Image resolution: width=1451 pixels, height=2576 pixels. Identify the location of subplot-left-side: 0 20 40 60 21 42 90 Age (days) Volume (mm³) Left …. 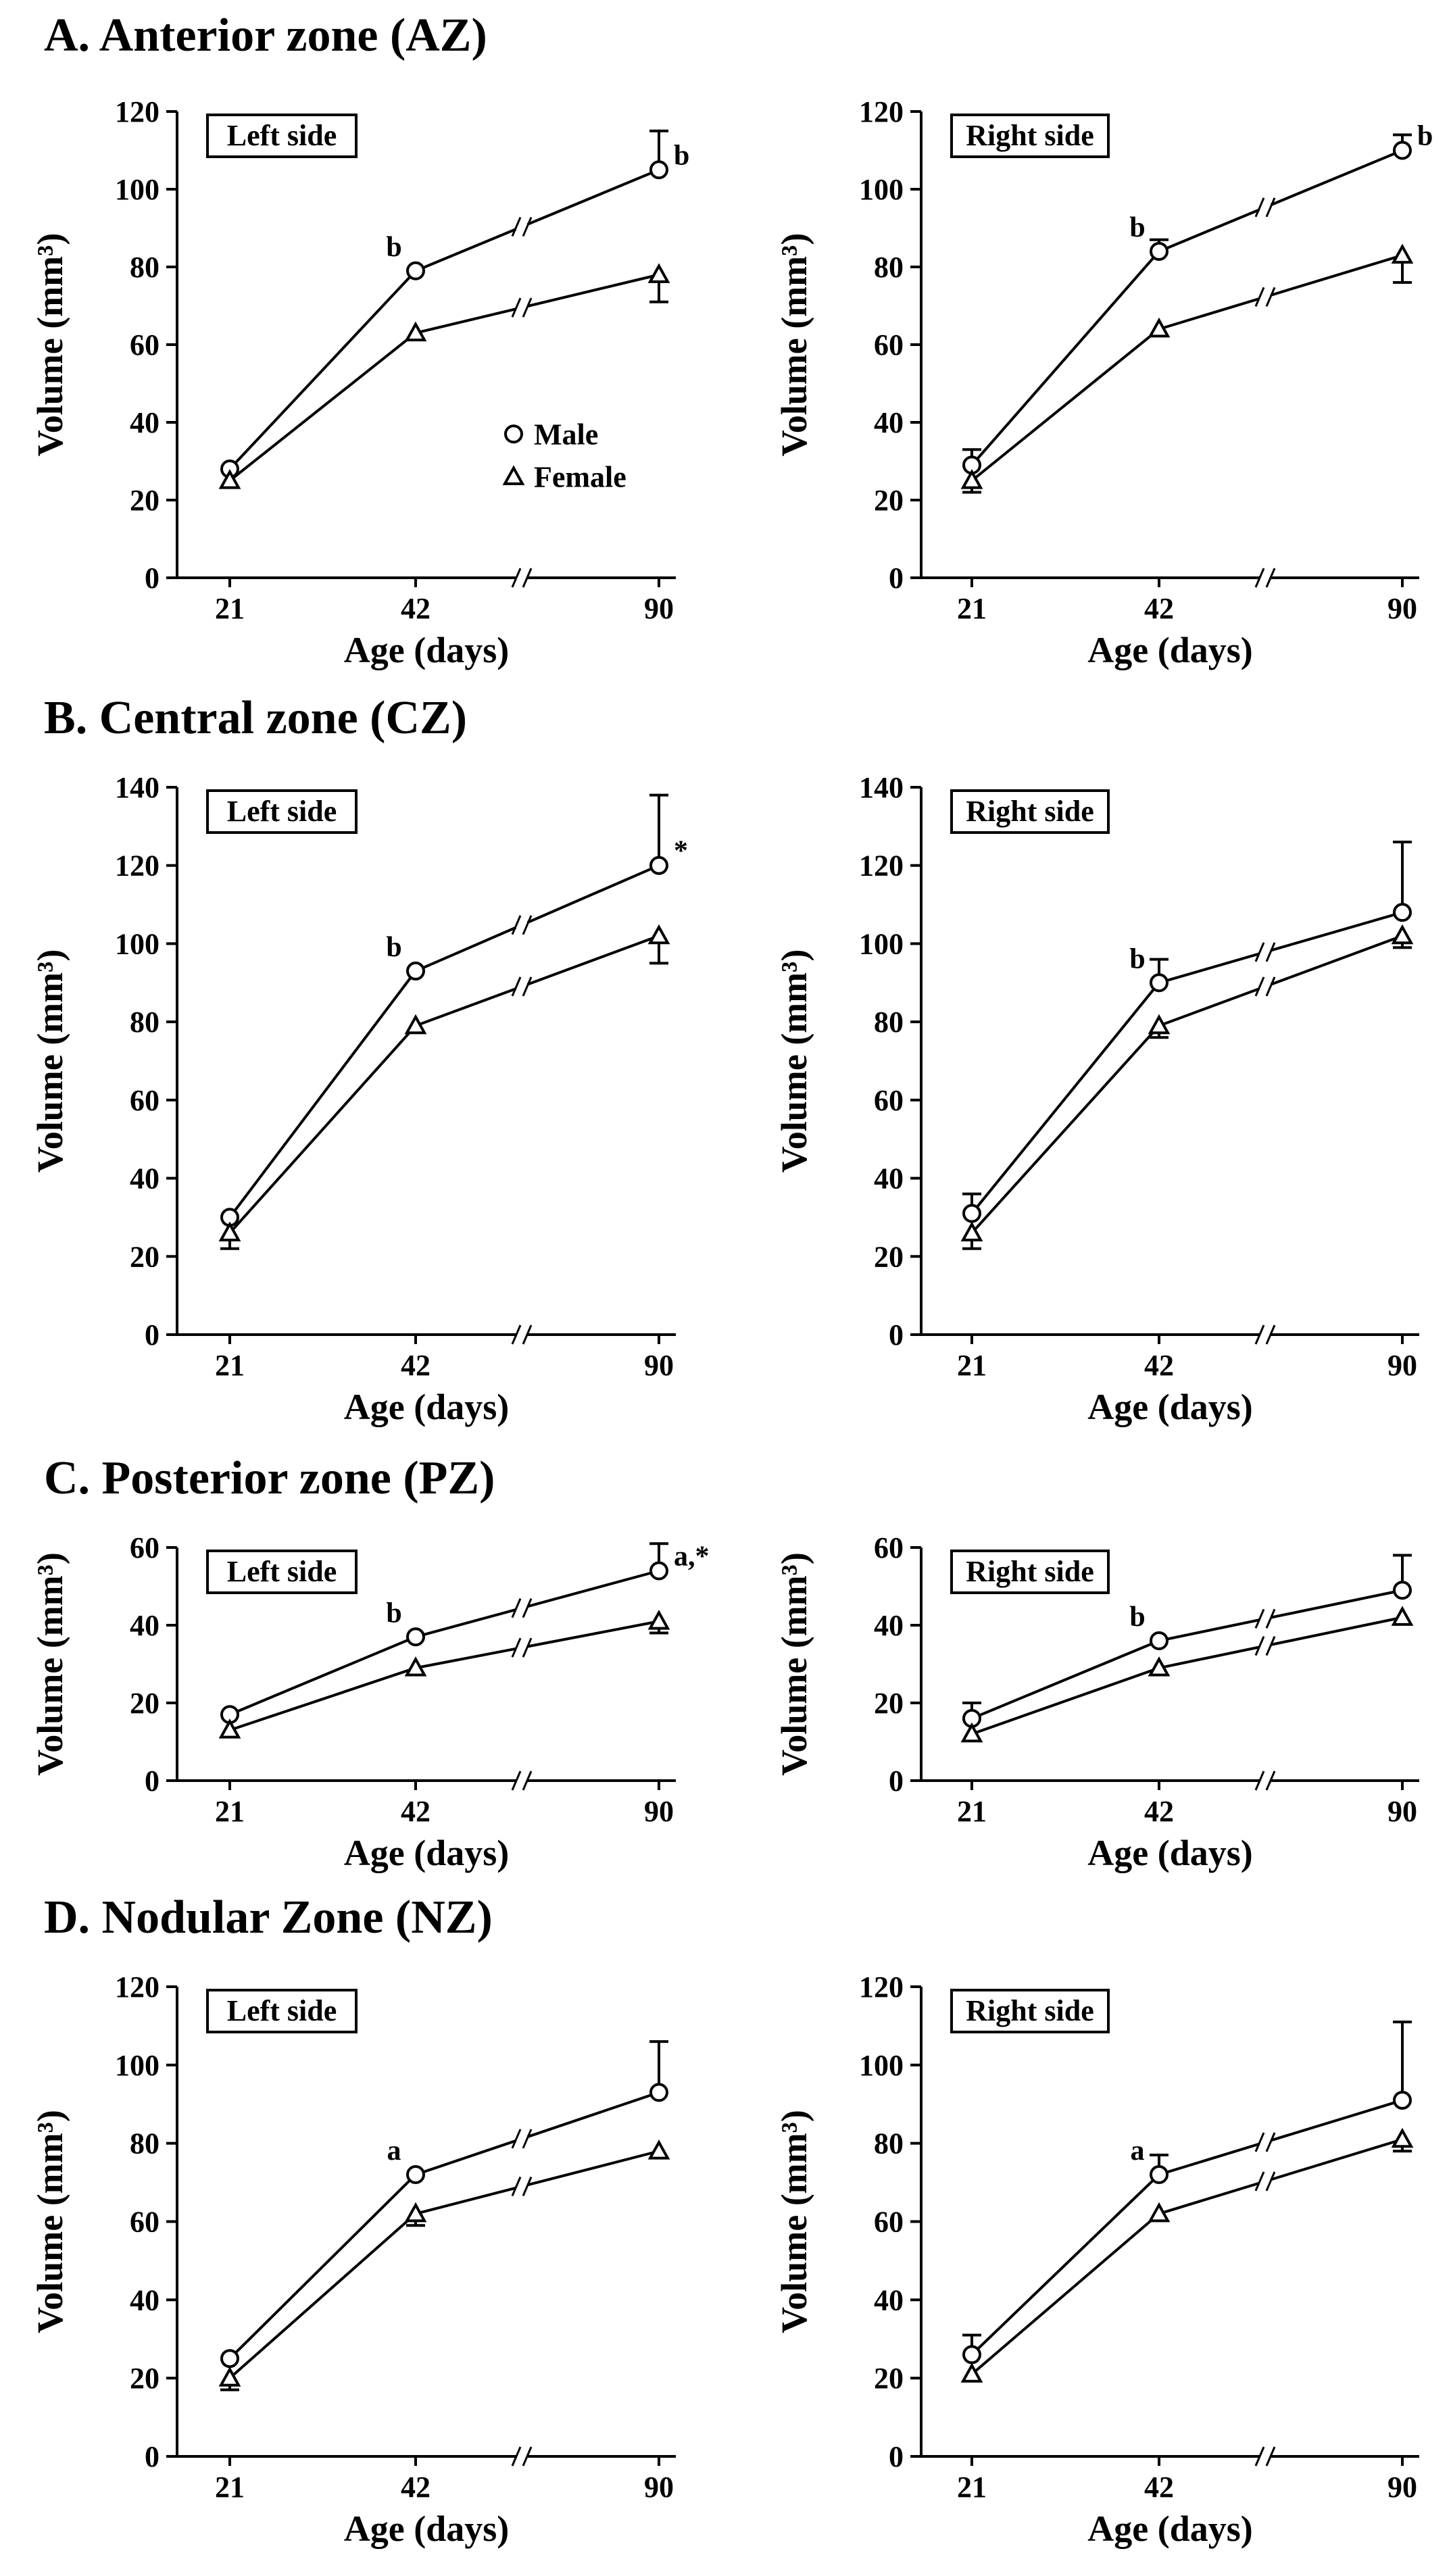
(370, 1702).